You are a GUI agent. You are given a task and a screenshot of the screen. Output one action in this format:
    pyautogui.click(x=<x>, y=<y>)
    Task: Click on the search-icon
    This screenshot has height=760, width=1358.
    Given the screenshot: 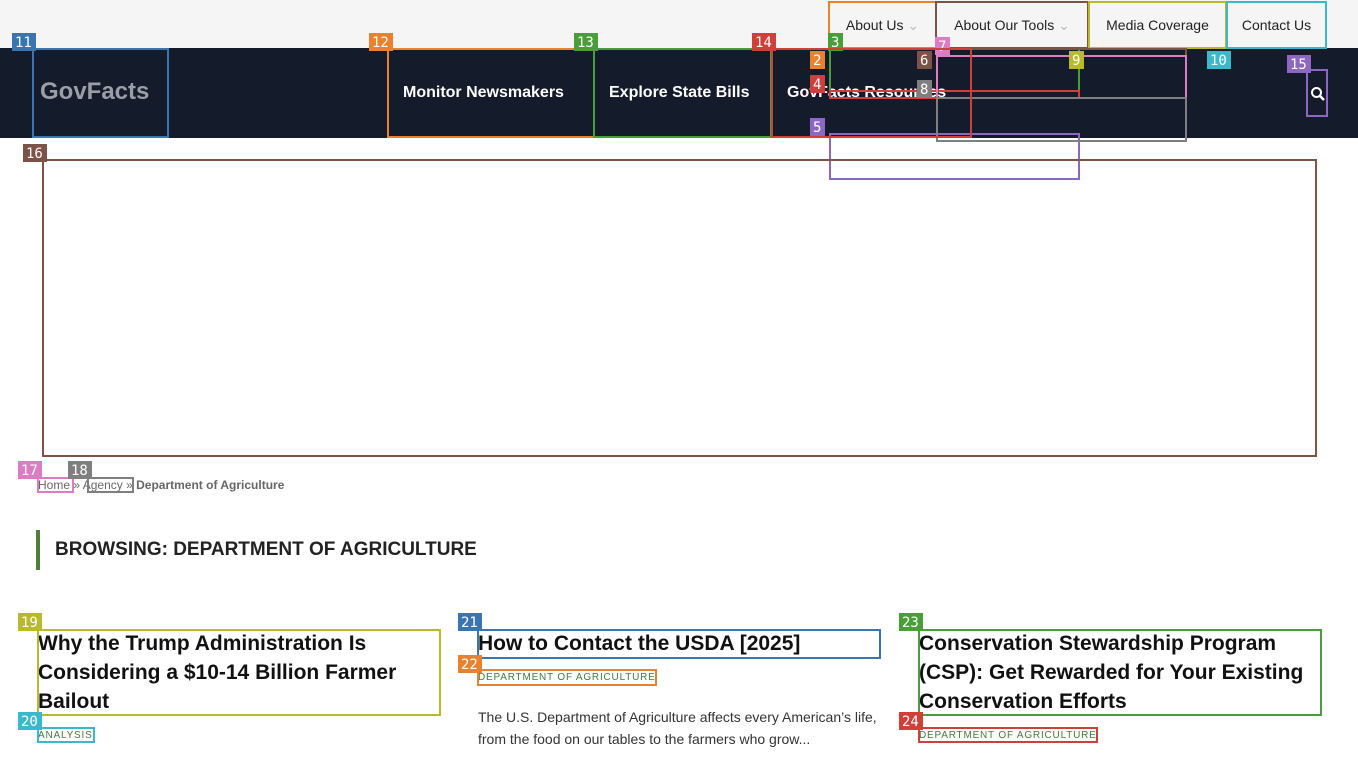 What is the action you would take?
    pyautogui.click(x=1318, y=94)
    